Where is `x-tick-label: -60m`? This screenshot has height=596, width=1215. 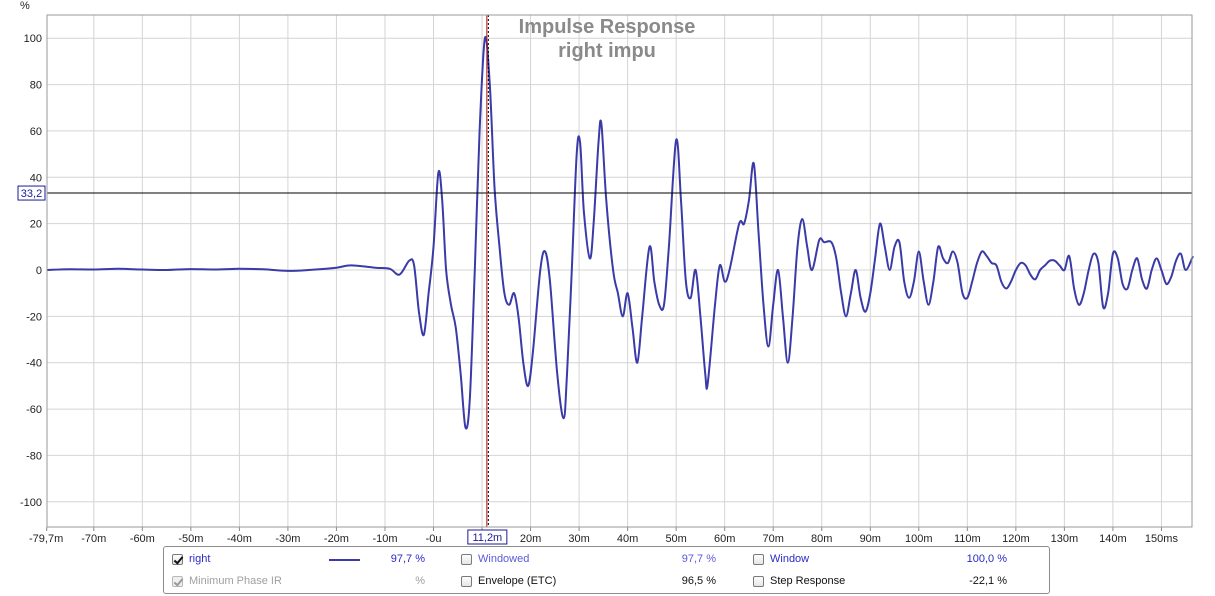
x-tick-label: -60m is located at coordinates (142, 539).